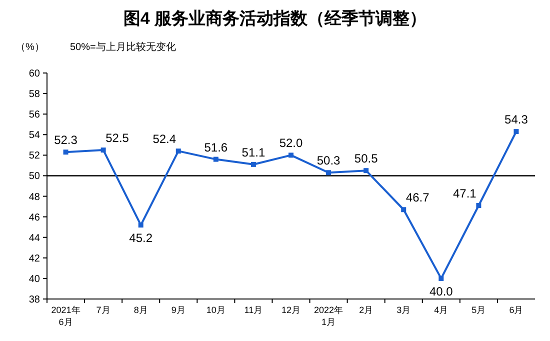  Describe the element at coordinates (34, 115) in the screenshot. I see `y-tick-label: 56` at that location.